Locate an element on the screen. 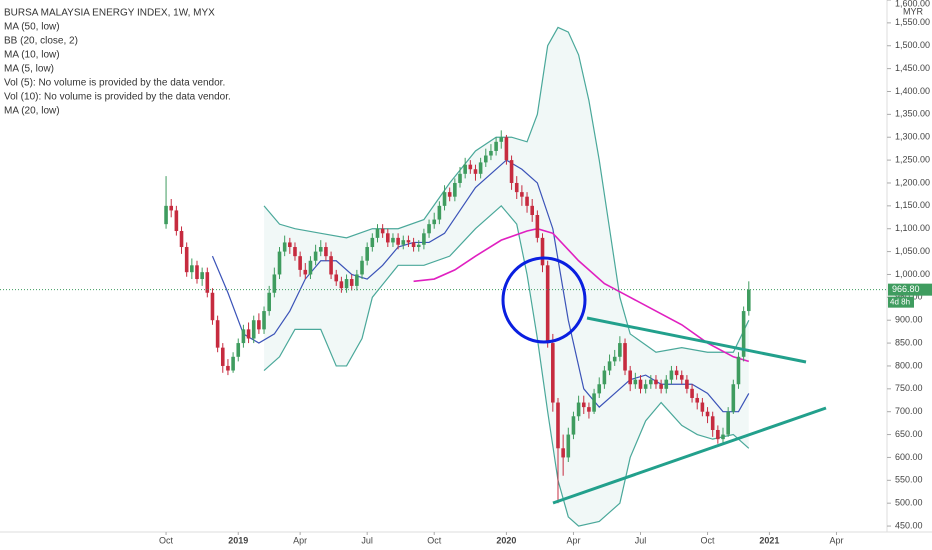 This screenshot has width=932, height=550. y-tick-label: 1,550.00 is located at coordinates (912, 22).